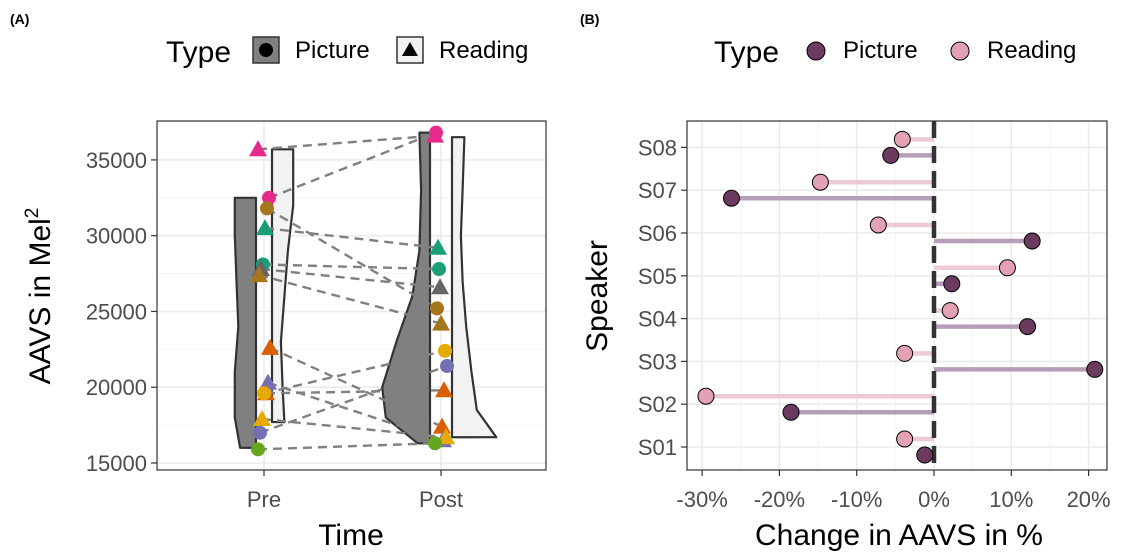  I want to click on x-tick-label: -10%, so click(856, 499).